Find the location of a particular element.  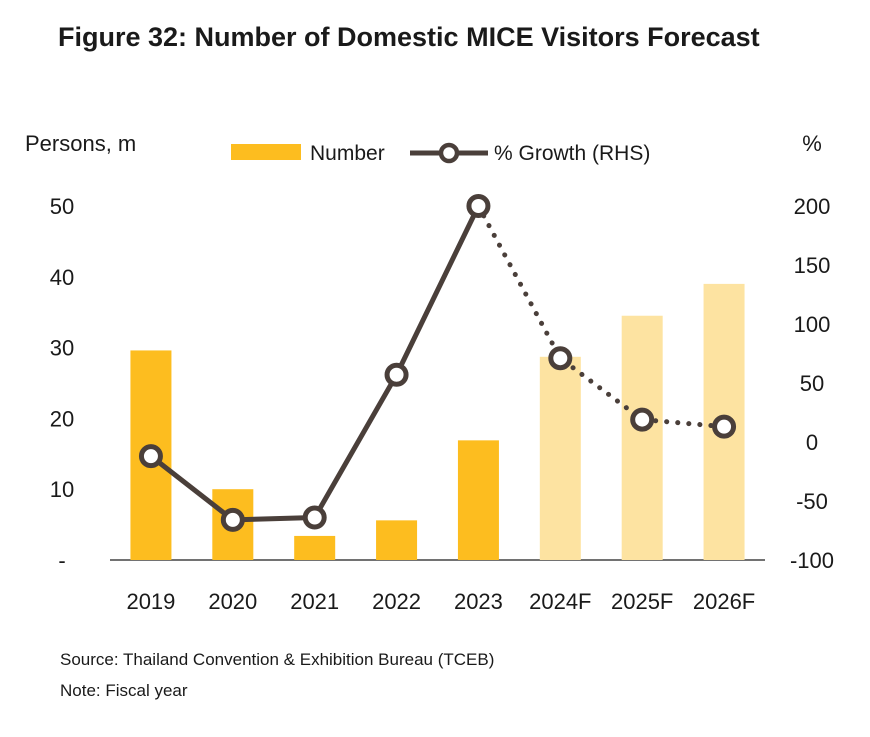

growth-point-2022 is located at coordinates (396, 374).